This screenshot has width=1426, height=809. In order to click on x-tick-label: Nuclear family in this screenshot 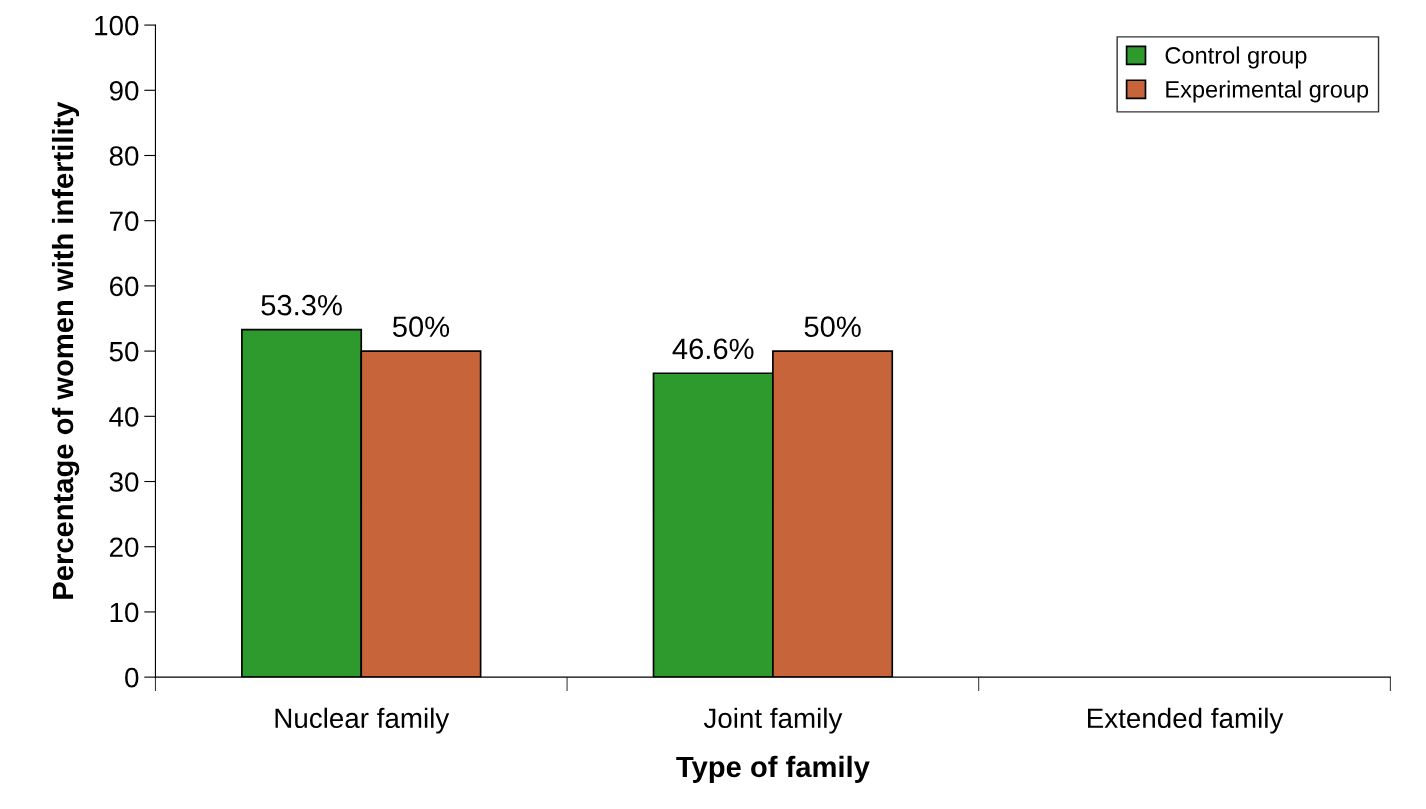, I will do `click(362, 720)`.